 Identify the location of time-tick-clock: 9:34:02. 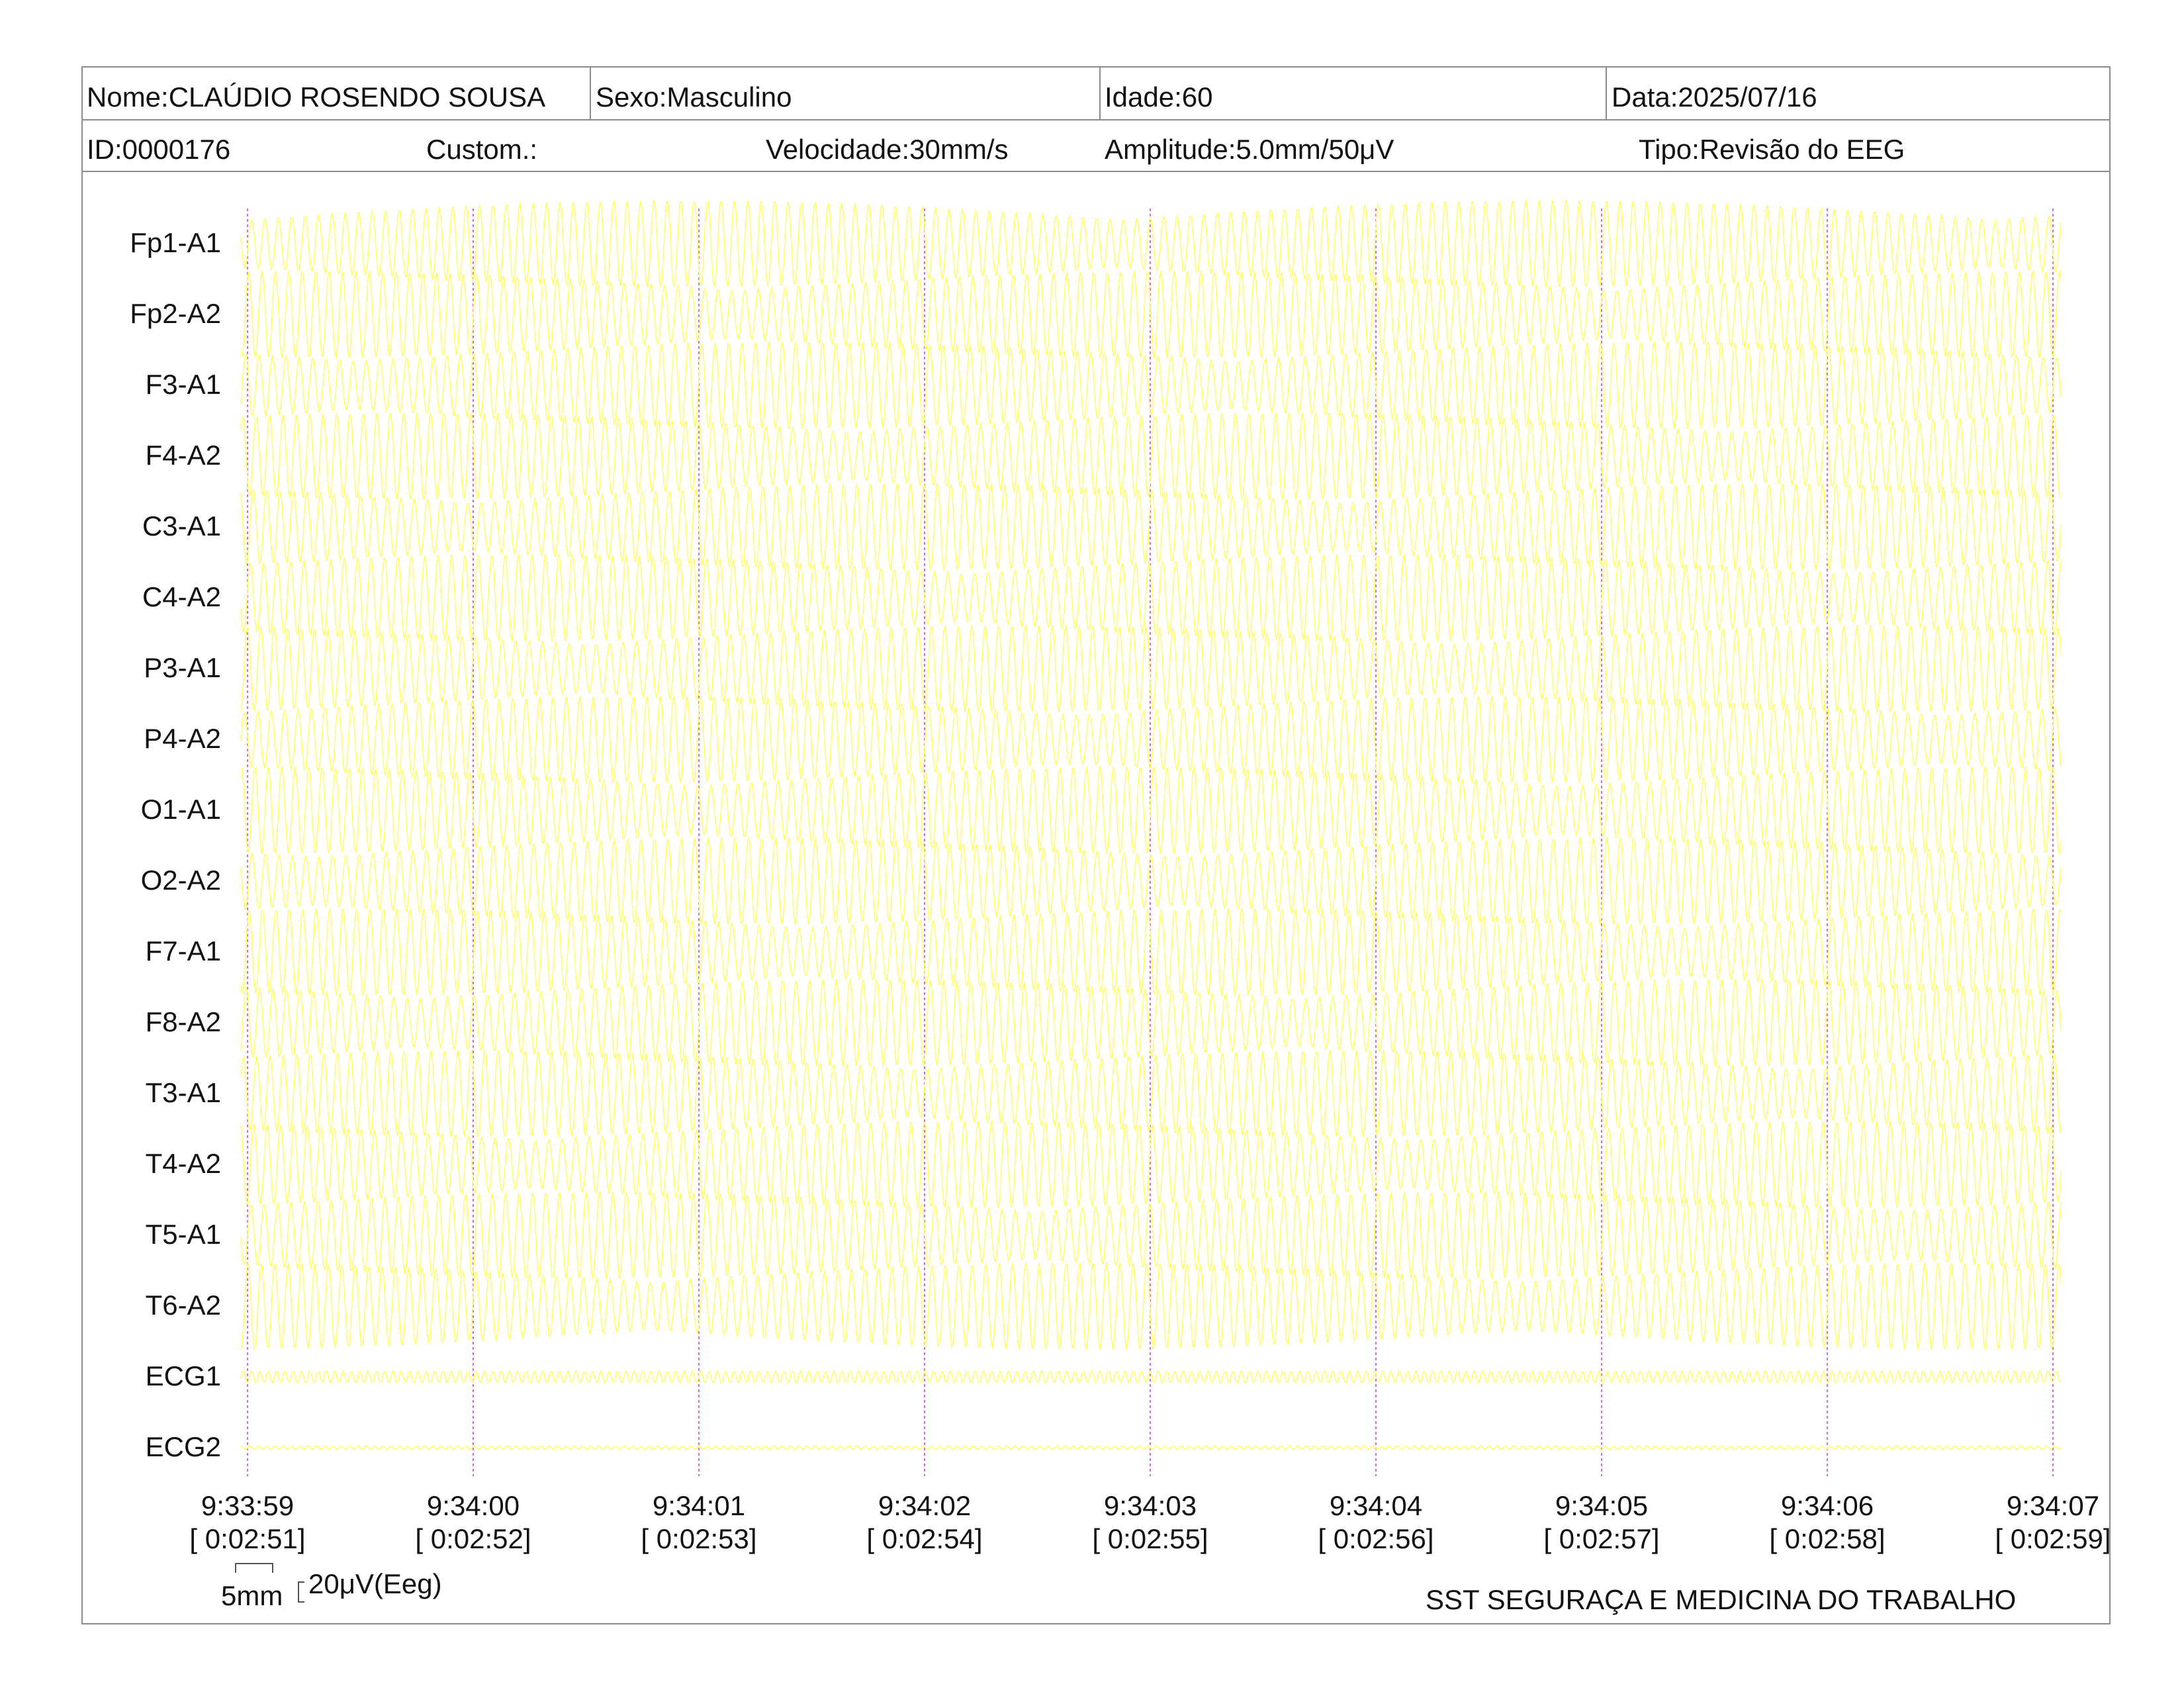
(925, 1505).